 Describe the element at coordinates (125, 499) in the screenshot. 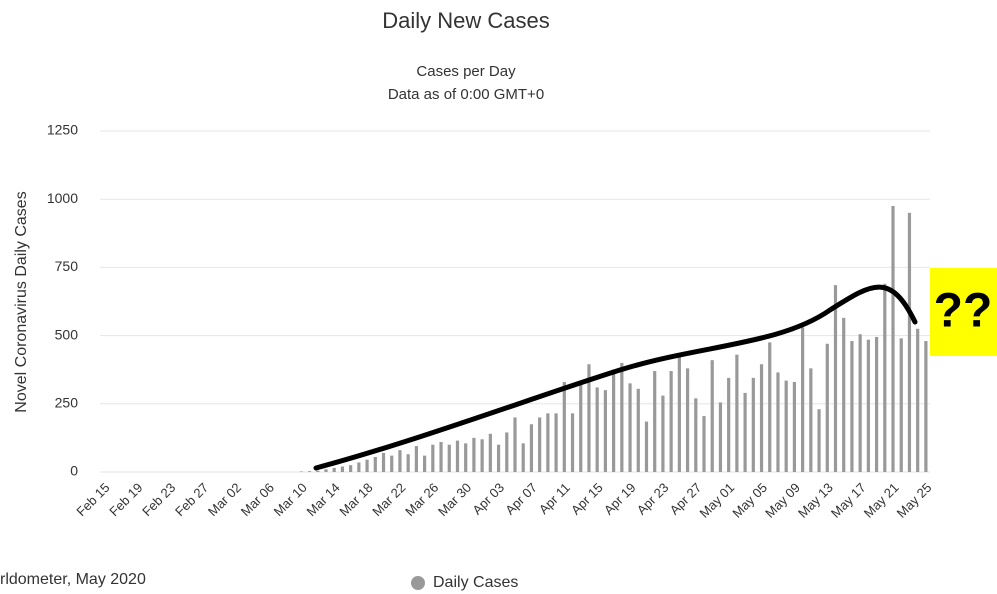

I see `x-tick-label: Feb 19` at that location.